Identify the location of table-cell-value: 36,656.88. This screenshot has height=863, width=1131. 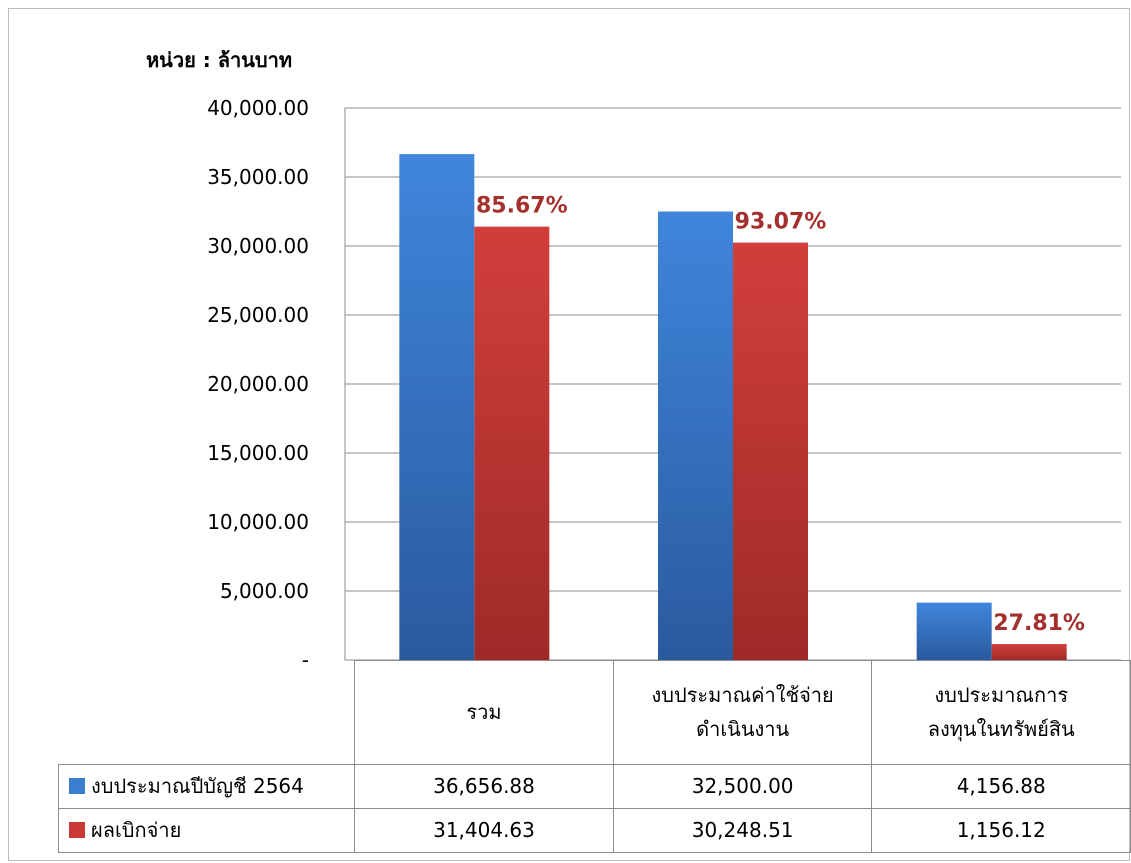
(484, 786).